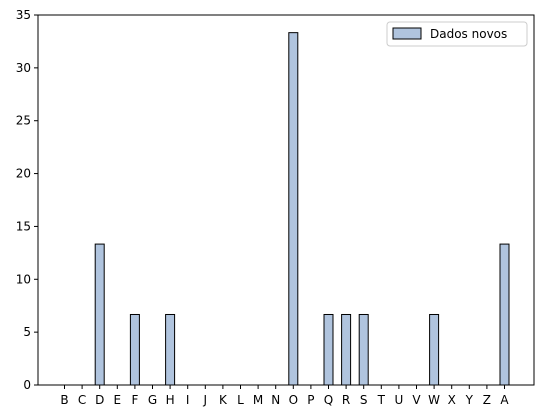 The image size is (543, 418). I want to click on bar-W, so click(434, 349).